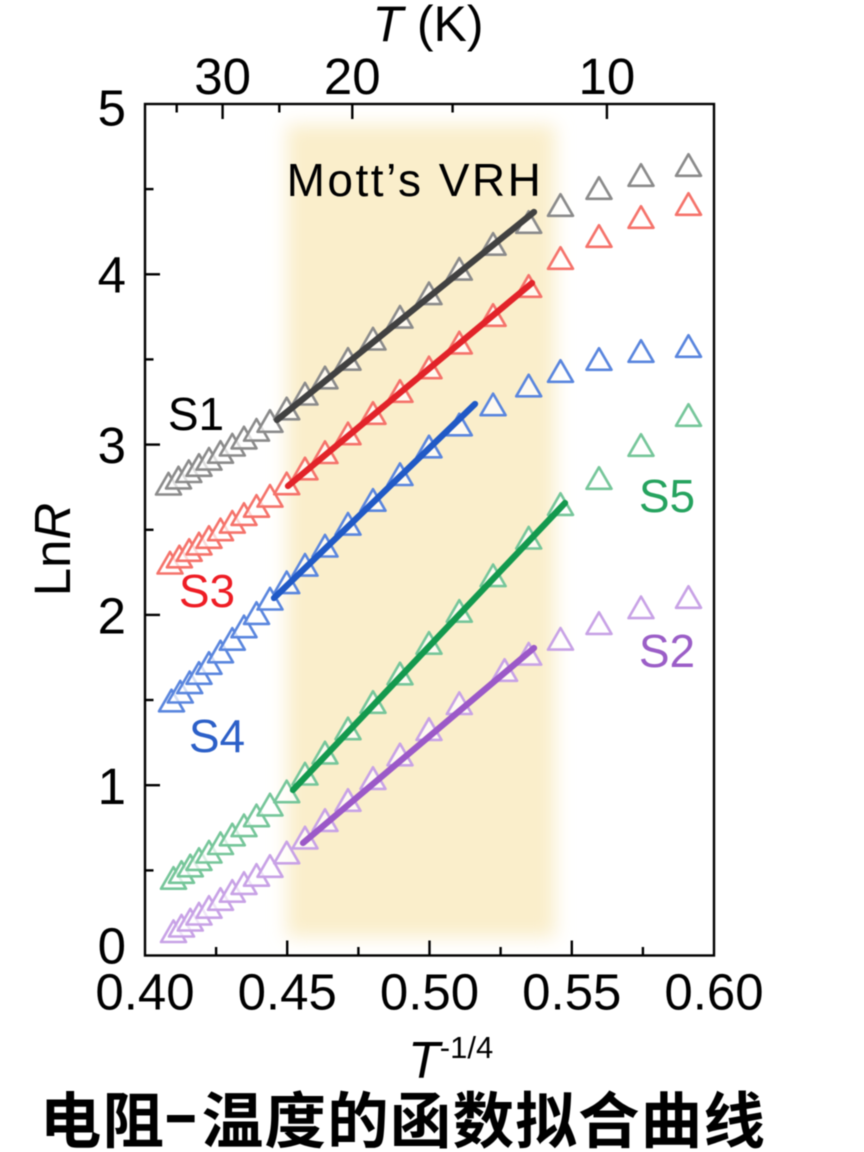 This screenshot has height=1152, width=864. What do you see at coordinates (112, 275) in the screenshot?
I see `svg-text: 4` at bounding box center [112, 275].